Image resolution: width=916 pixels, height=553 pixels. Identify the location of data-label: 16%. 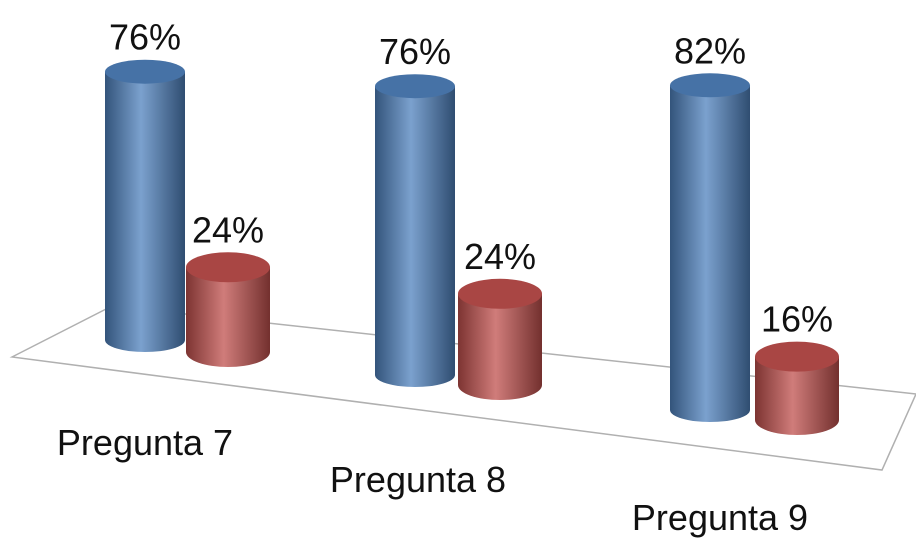
(797, 319).